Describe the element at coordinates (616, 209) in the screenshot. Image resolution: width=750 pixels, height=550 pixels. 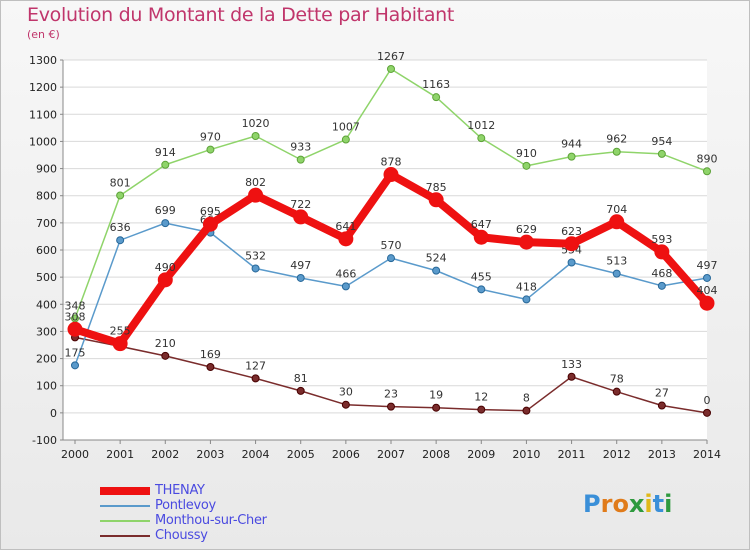
I see `data-label-thenay: 704` at that location.